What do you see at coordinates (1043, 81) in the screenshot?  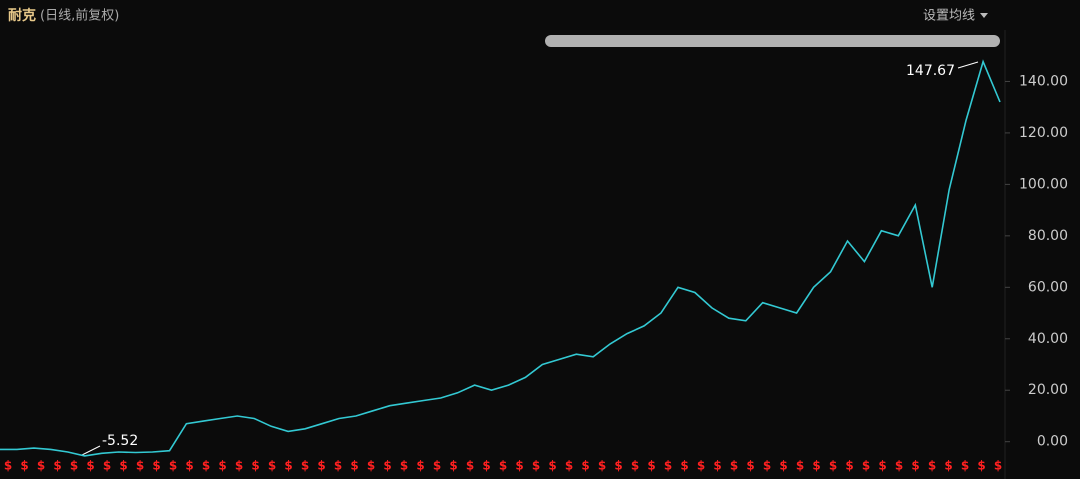 I see `y-tick-label: 140.00` at bounding box center [1043, 81].